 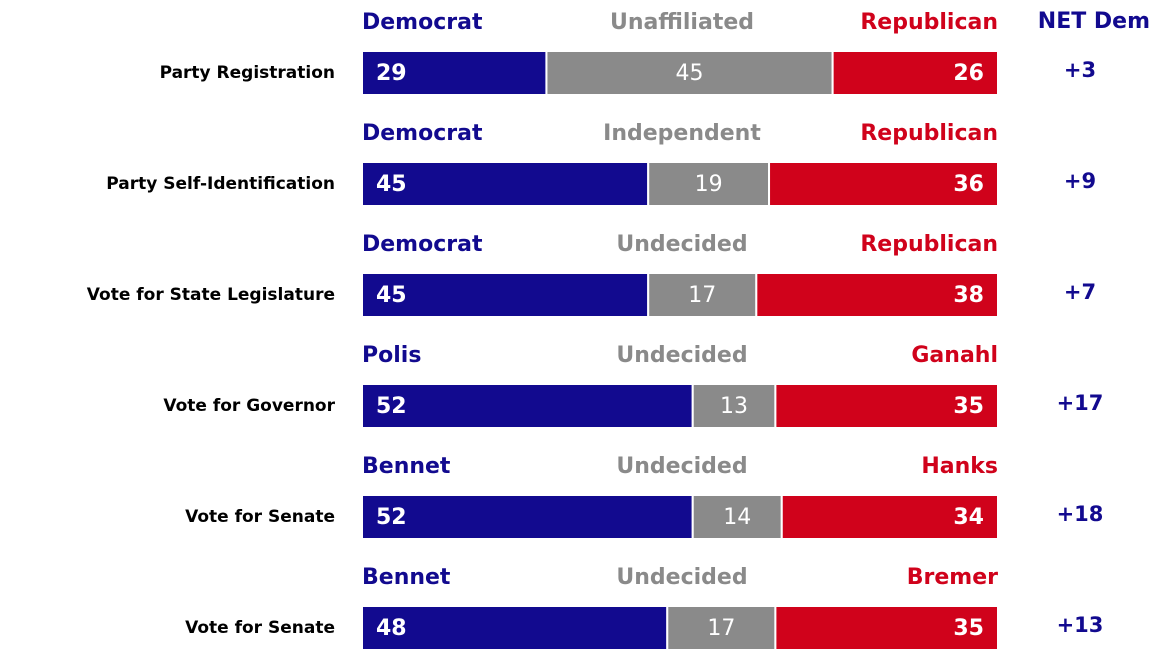 What do you see at coordinates (968, 184) in the screenshot?
I see `value-label: 36` at bounding box center [968, 184].